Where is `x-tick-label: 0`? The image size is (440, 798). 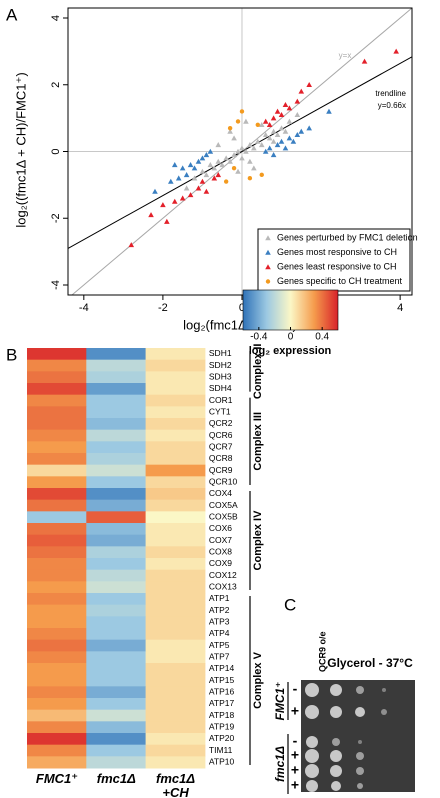 x-tick-label: 0 is located at coordinates (242, 308).